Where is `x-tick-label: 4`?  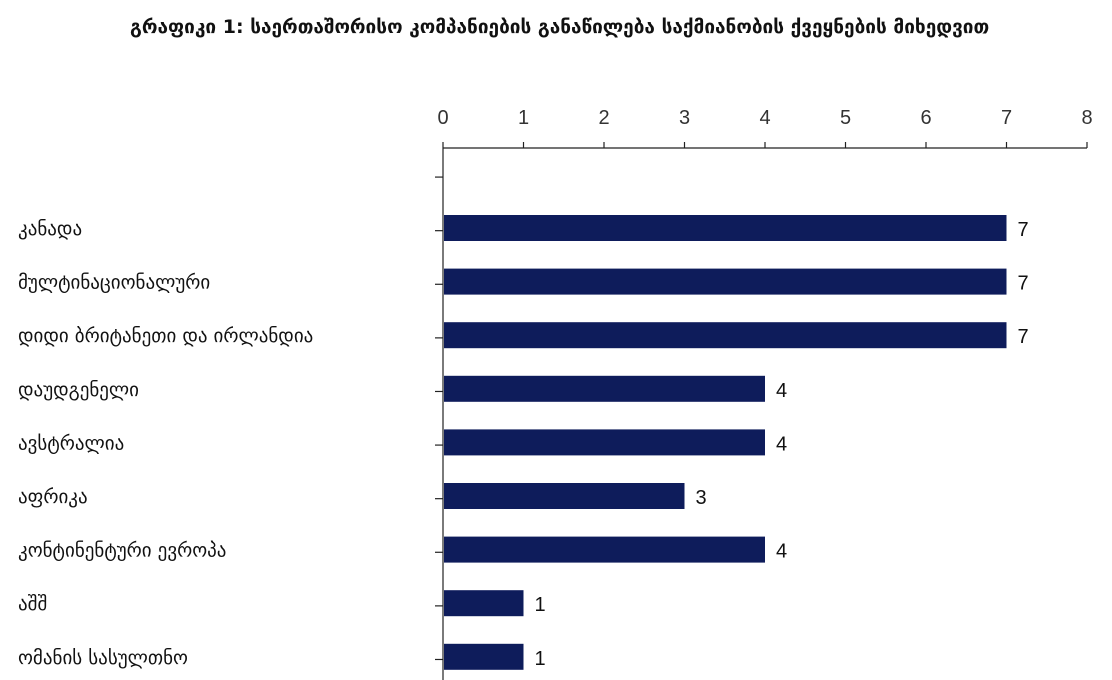
x-tick-label: 4 is located at coordinates (764, 118).